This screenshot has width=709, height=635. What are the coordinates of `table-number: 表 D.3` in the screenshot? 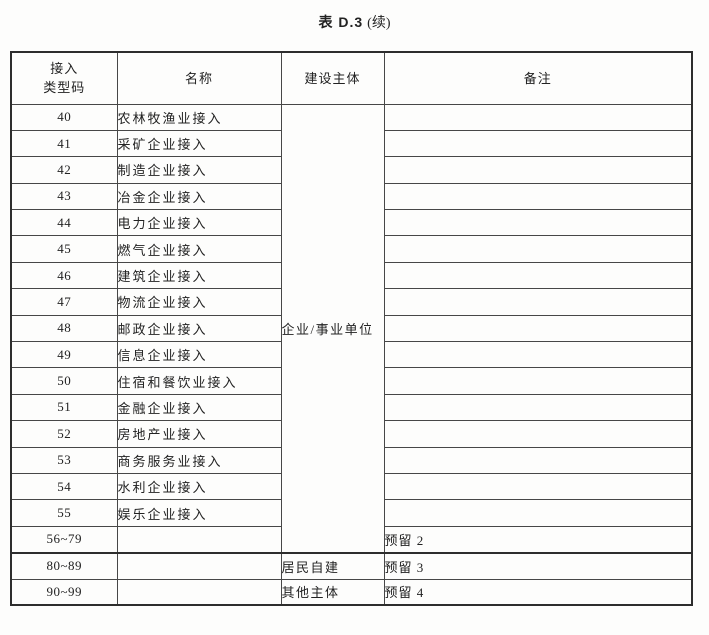 It's located at (341, 22).